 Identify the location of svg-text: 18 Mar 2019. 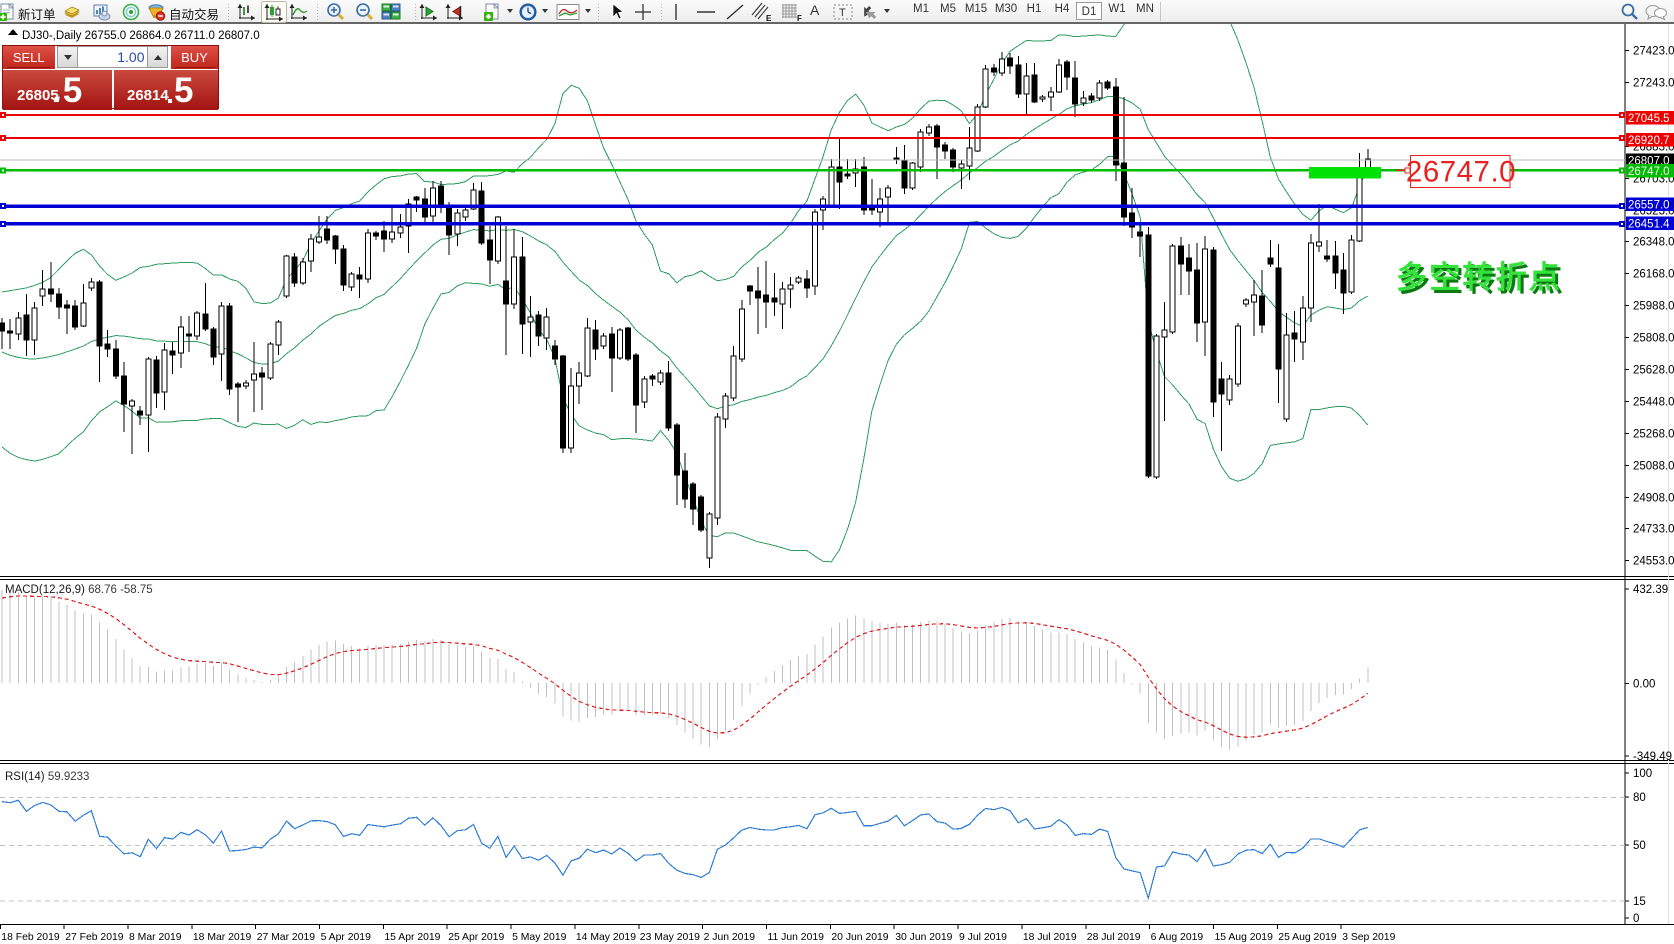
(222, 937).